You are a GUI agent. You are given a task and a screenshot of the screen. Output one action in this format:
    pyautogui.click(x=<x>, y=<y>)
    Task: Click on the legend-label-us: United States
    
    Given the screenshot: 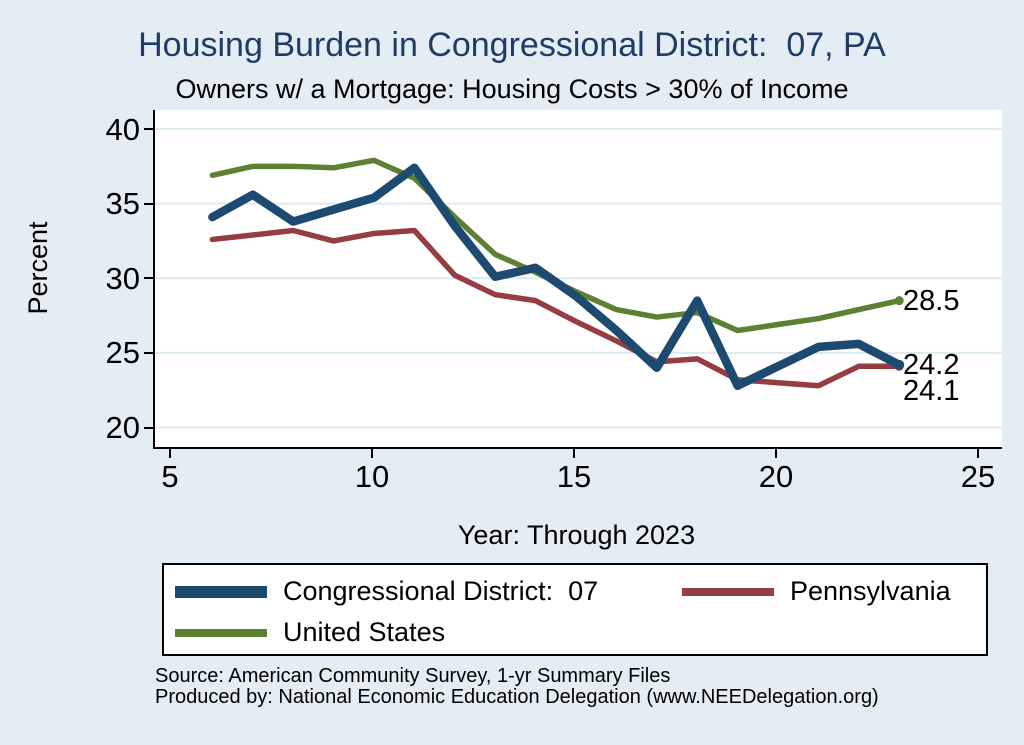 What is the action you would take?
    pyautogui.click(x=364, y=632)
    